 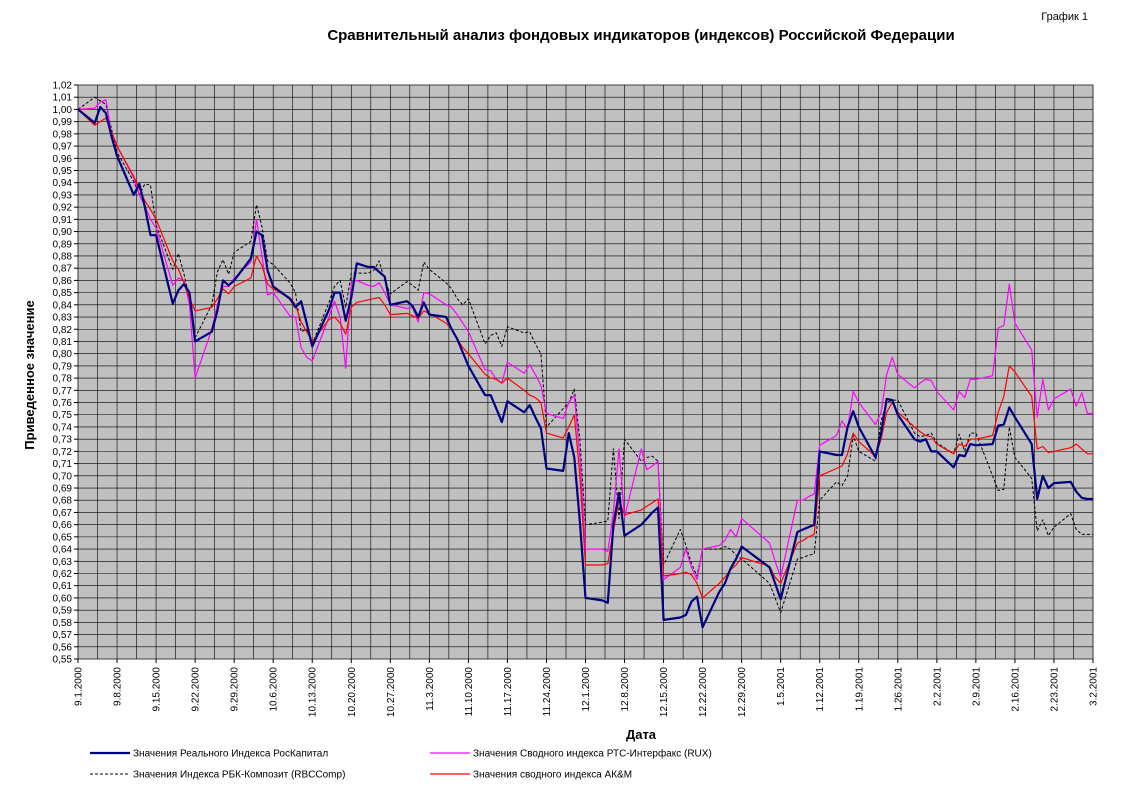 I want to click on y-tick-label: 0,98, so click(x=63, y=134).